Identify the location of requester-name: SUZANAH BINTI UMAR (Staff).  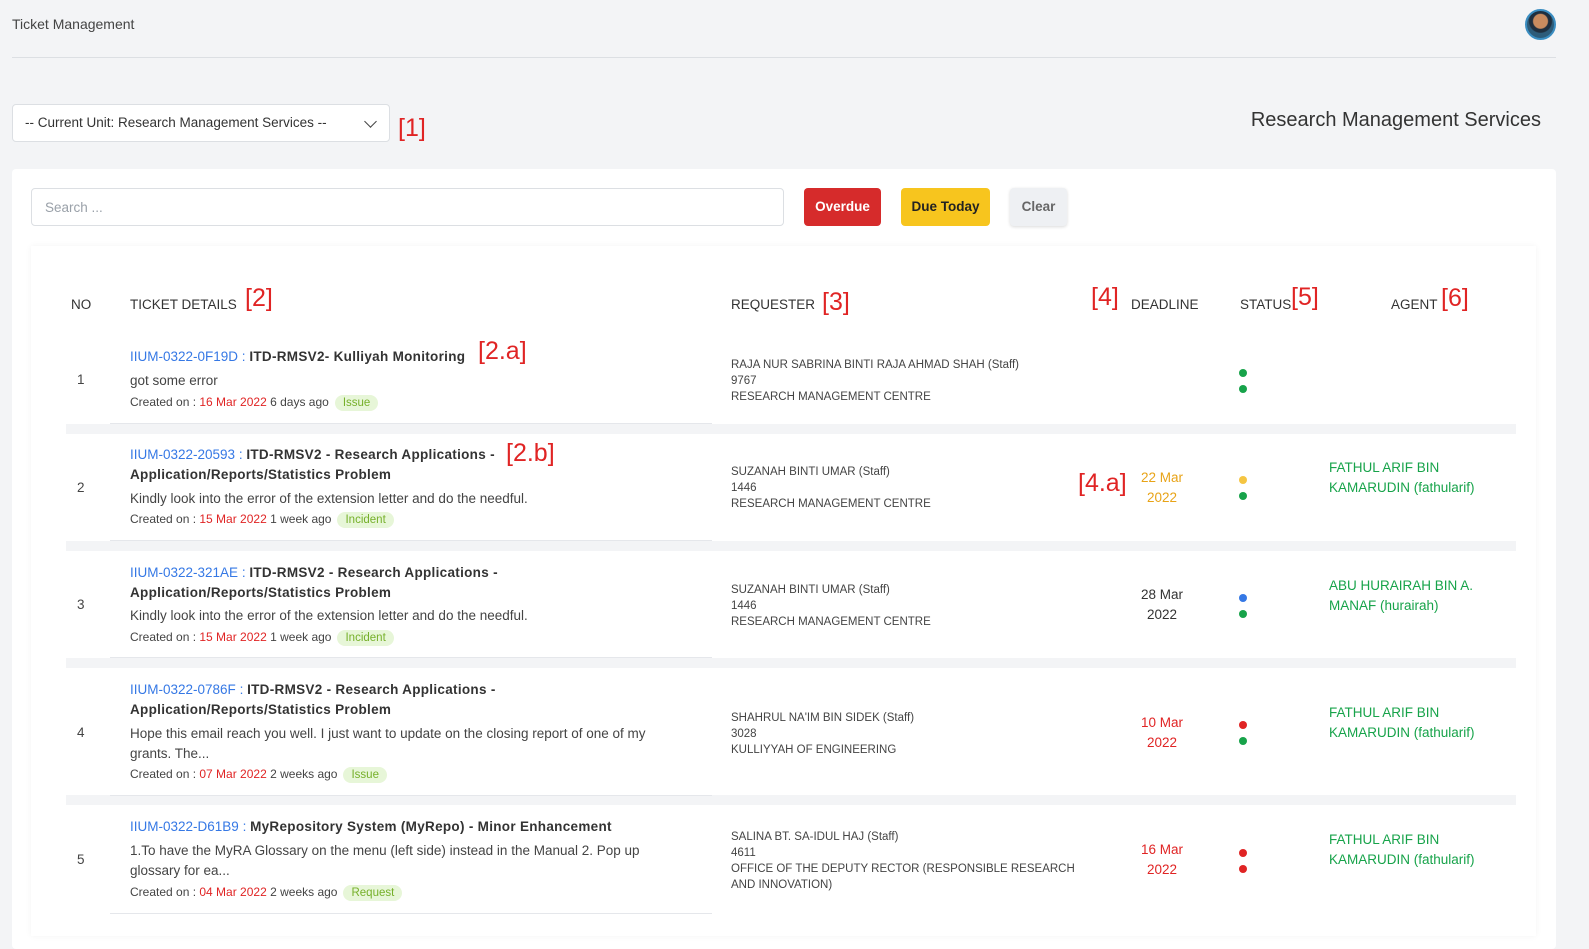
(810, 590).